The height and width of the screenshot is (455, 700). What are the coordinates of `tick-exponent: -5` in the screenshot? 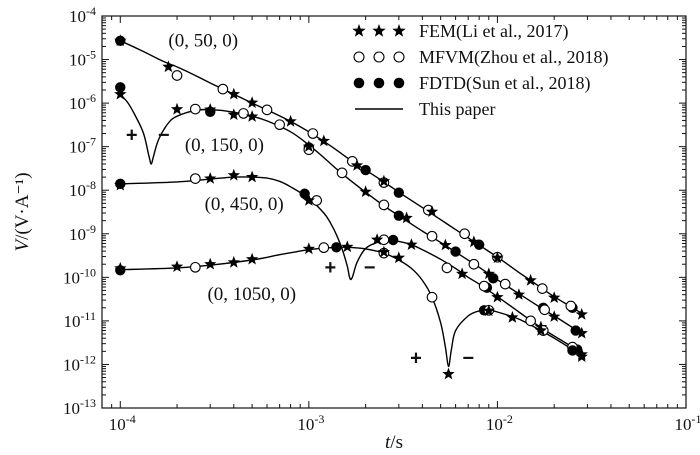 It's located at (91, 55).